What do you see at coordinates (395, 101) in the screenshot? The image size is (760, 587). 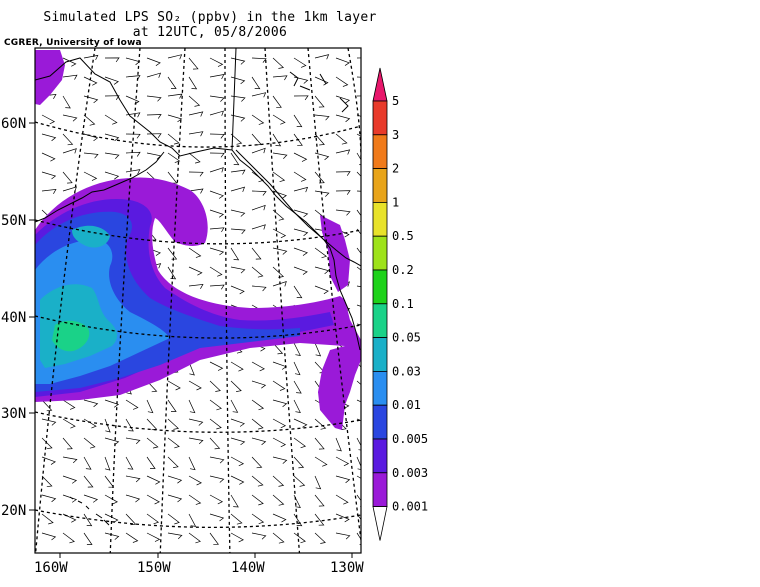 I see `colorbar-level-label: 5` at bounding box center [395, 101].